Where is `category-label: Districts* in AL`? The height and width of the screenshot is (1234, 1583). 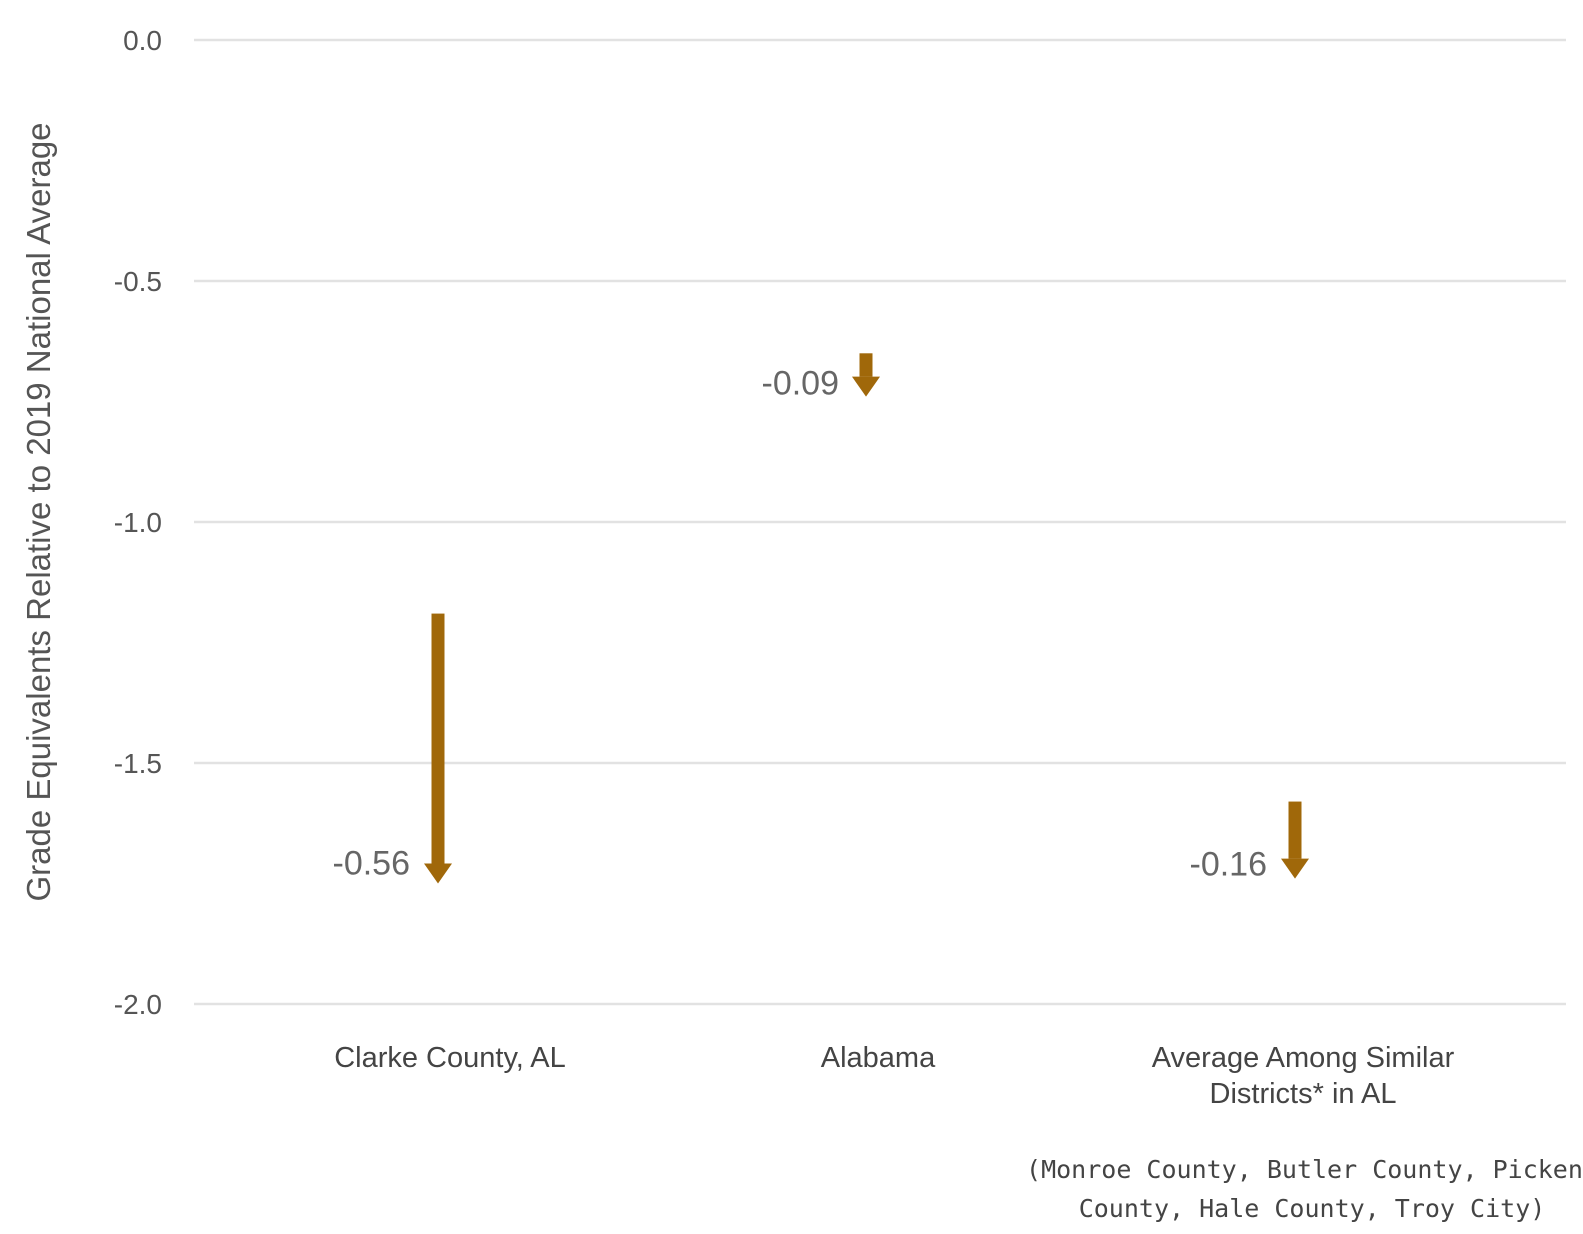 category-label: Districts* in AL is located at coordinates (1303, 1094).